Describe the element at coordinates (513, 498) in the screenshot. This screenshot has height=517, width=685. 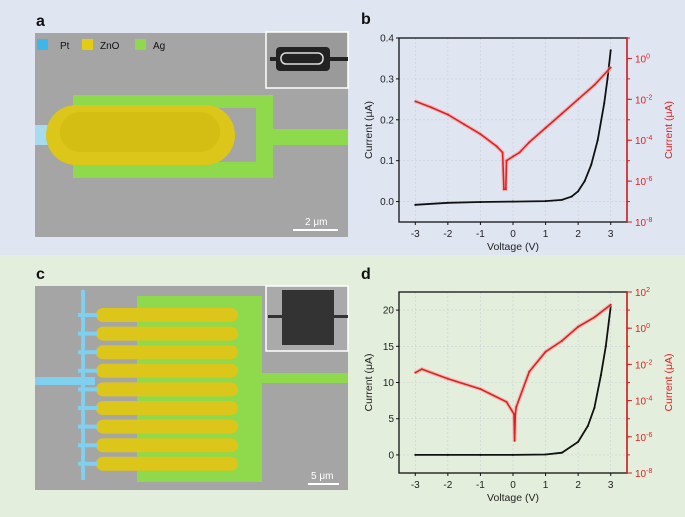
I see `x-axis-label: Voltage (V)` at that location.